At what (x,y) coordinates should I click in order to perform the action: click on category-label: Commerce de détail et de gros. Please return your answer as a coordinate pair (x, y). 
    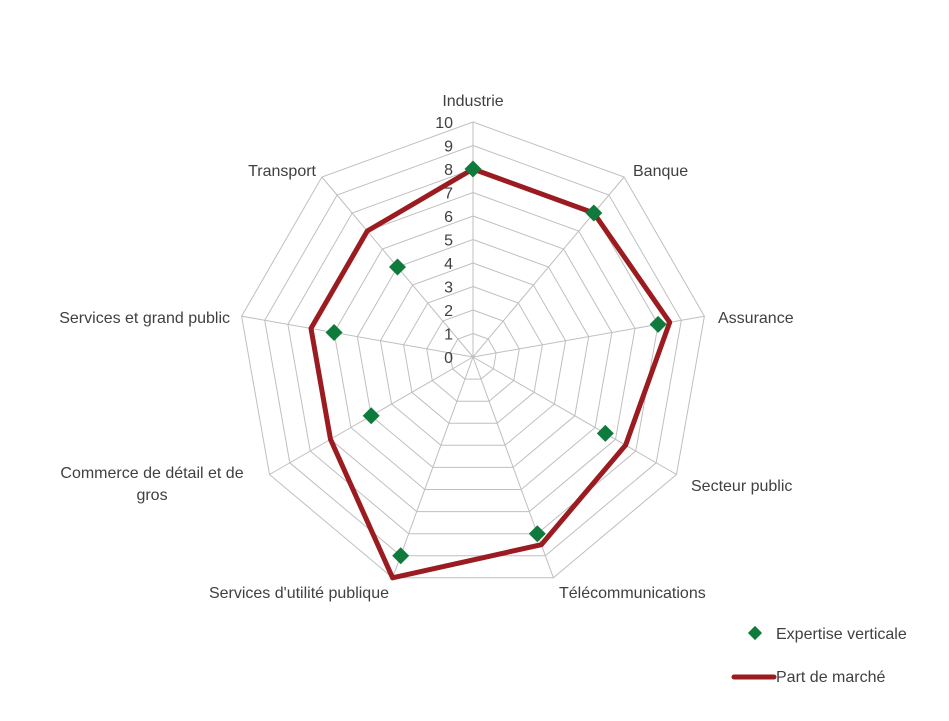
    Looking at the image, I should click on (151, 484).